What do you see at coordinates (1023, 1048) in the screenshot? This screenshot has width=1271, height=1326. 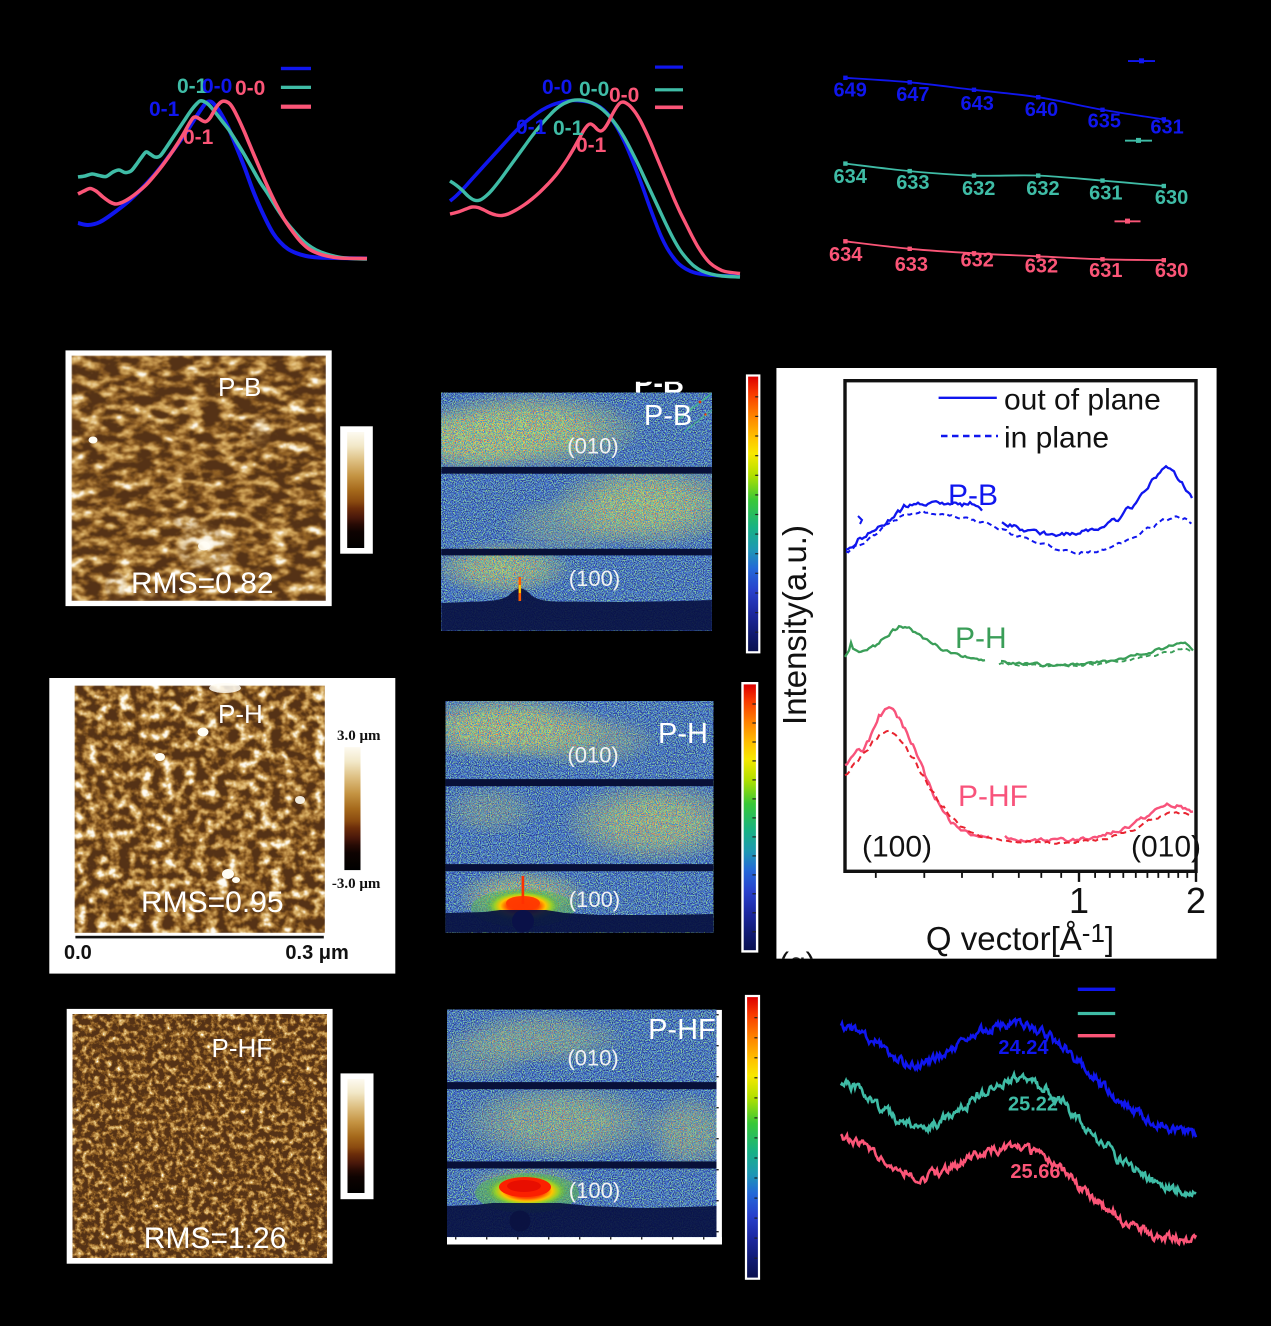 I see `svg-text: 24.24` at bounding box center [1023, 1048].